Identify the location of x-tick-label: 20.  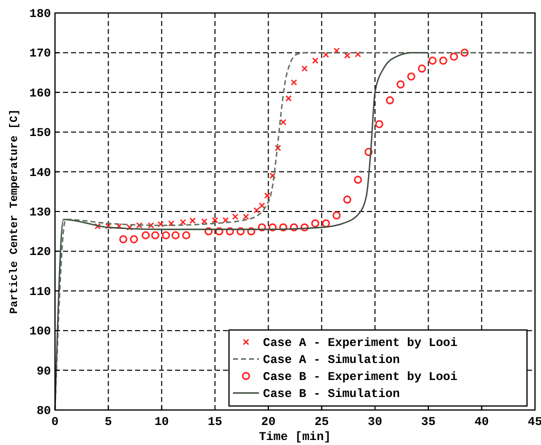
(268, 422).